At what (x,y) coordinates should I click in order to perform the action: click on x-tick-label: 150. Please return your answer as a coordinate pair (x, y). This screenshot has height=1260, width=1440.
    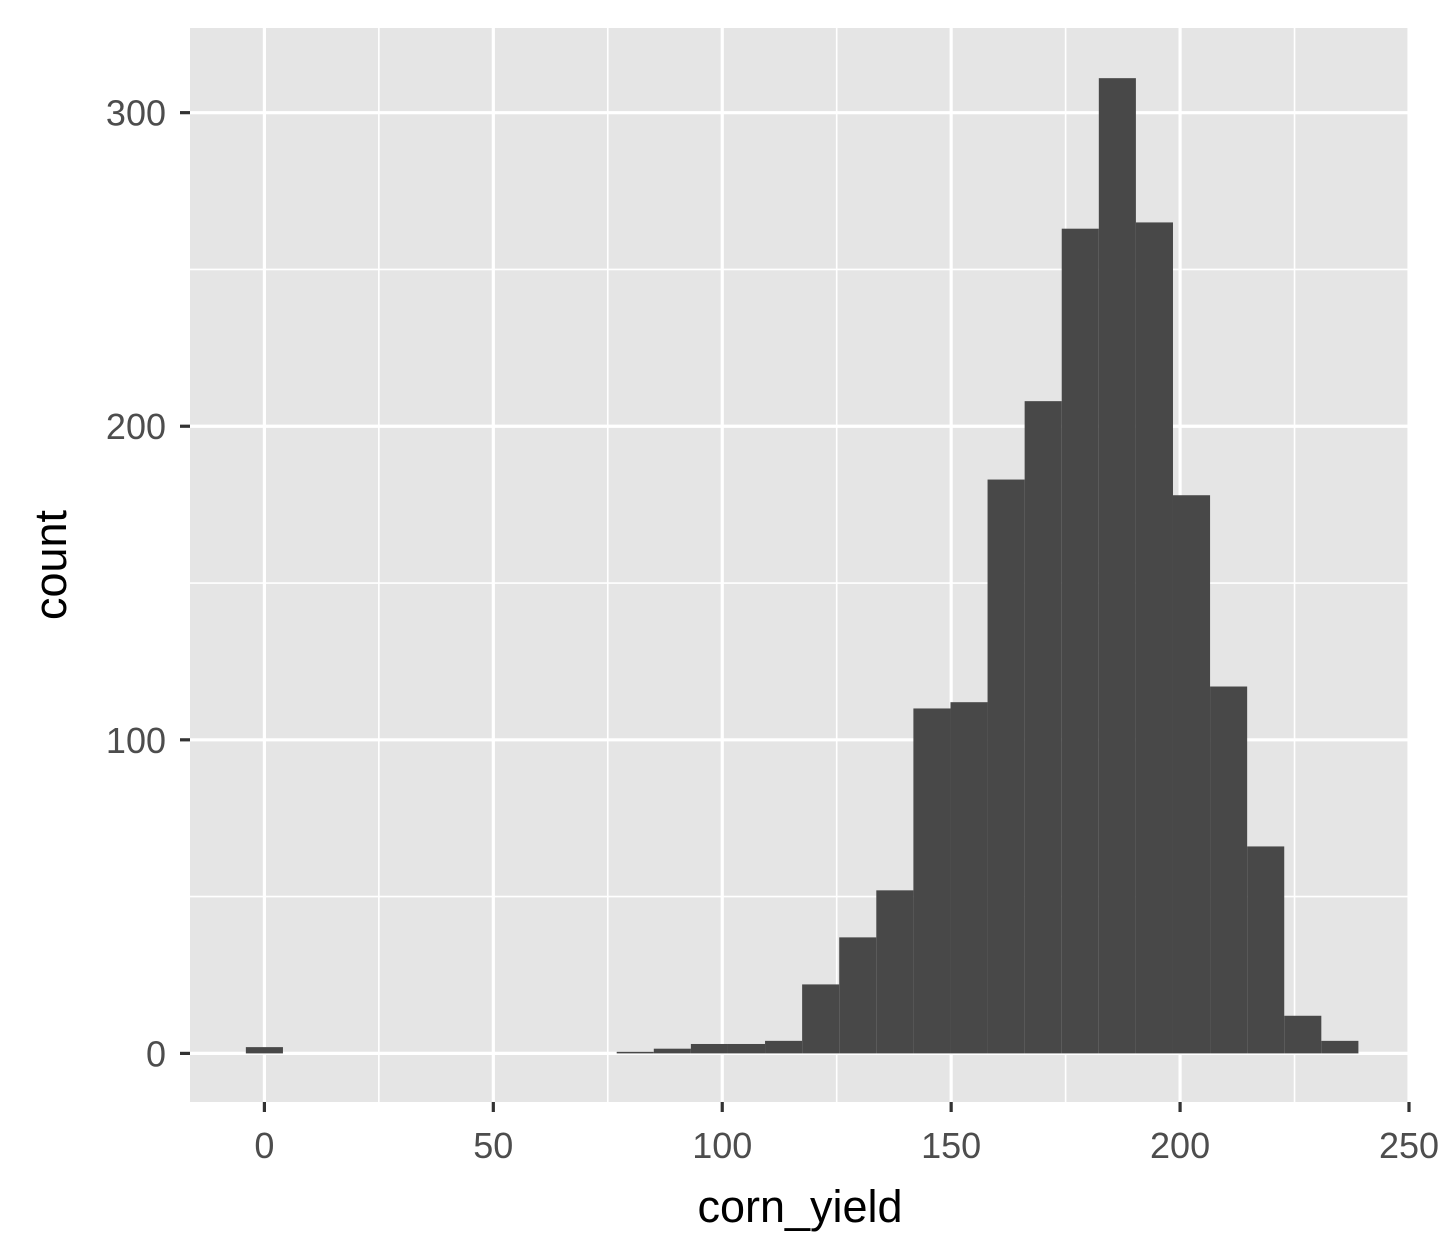
    Looking at the image, I should click on (951, 1145).